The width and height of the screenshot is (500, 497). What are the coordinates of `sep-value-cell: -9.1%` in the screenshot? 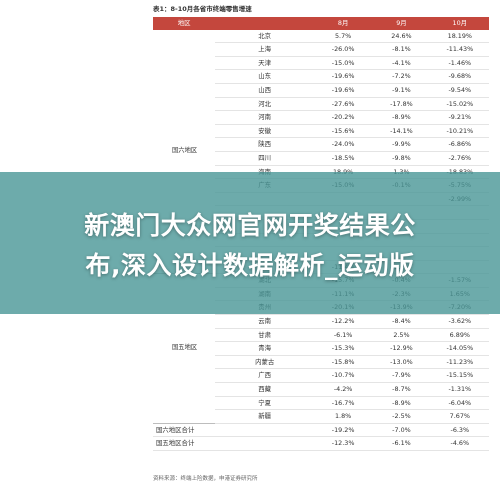 It's located at (401, 90).